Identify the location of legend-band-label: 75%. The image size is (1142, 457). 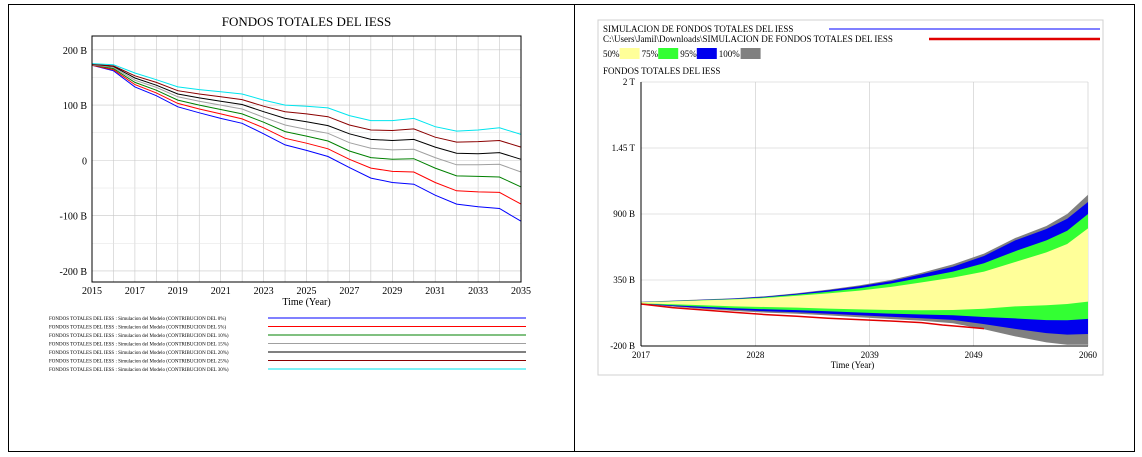
(650, 54).